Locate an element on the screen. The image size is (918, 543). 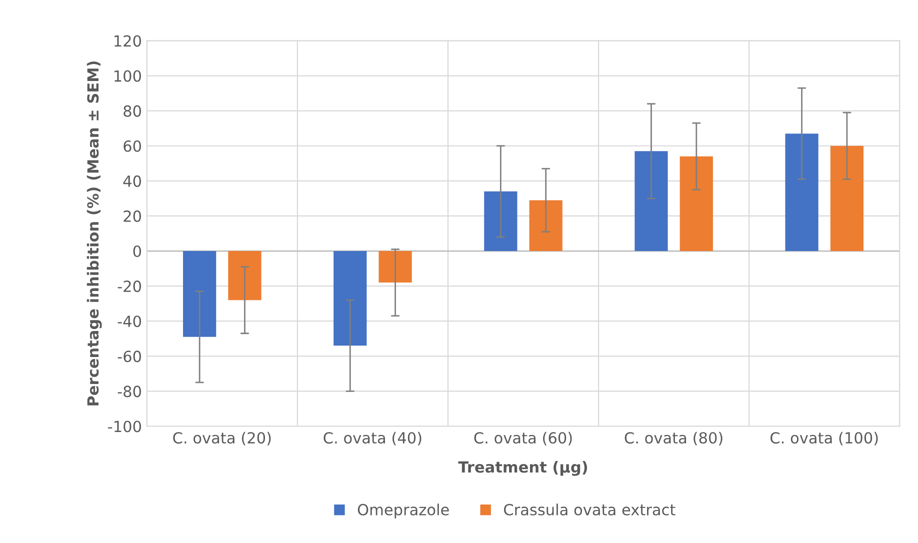
legend-label: Omeprazole is located at coordinates (403, 511).